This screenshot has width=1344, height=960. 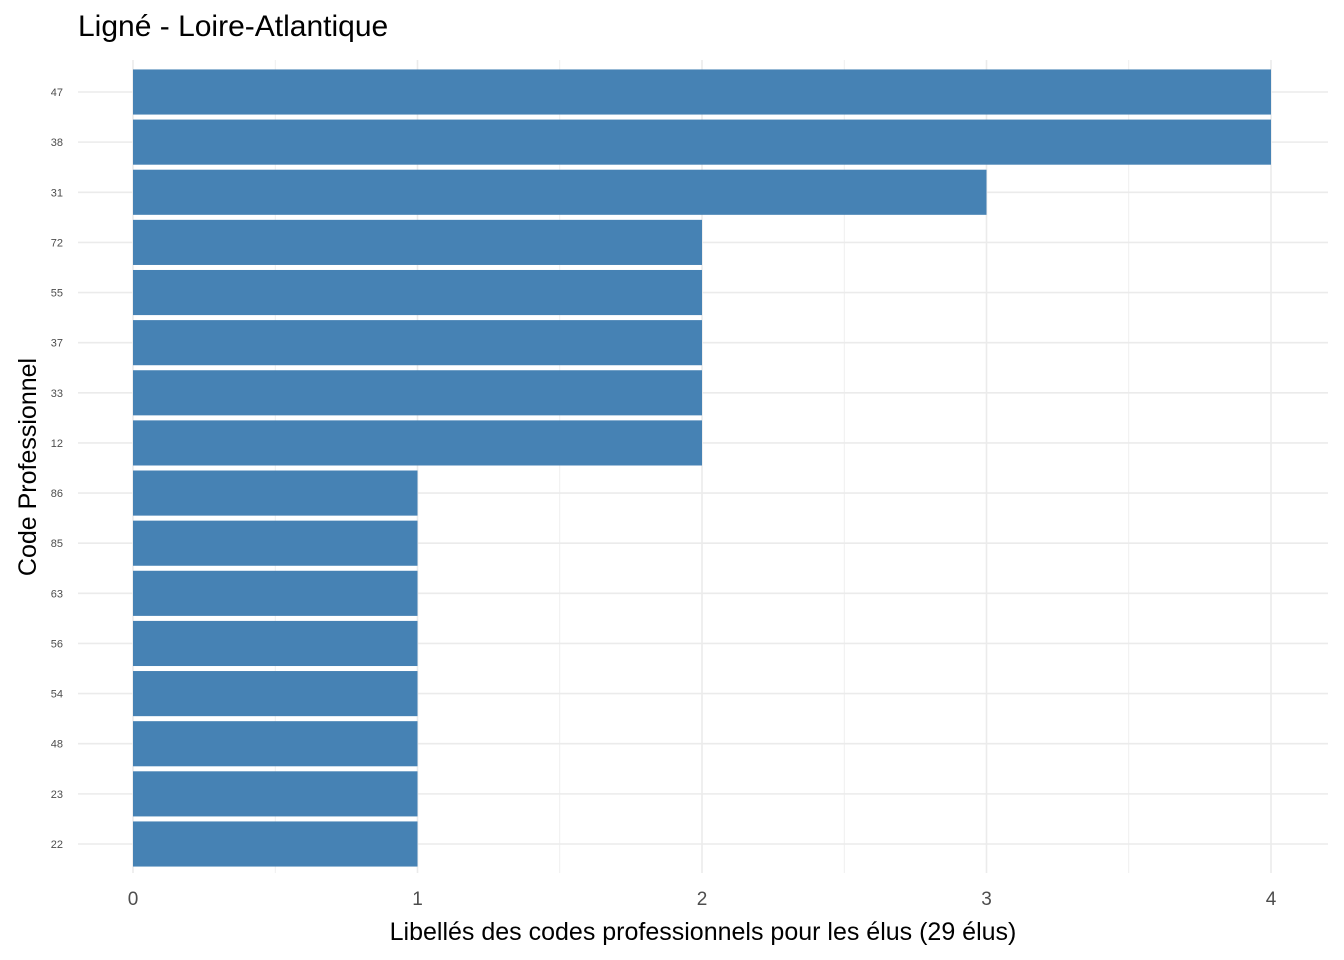 What do you see at coordinates (28, 467) in the screenshot?
I see `y-axis-title: Code Professionnel` at bounding box center [28, 467].